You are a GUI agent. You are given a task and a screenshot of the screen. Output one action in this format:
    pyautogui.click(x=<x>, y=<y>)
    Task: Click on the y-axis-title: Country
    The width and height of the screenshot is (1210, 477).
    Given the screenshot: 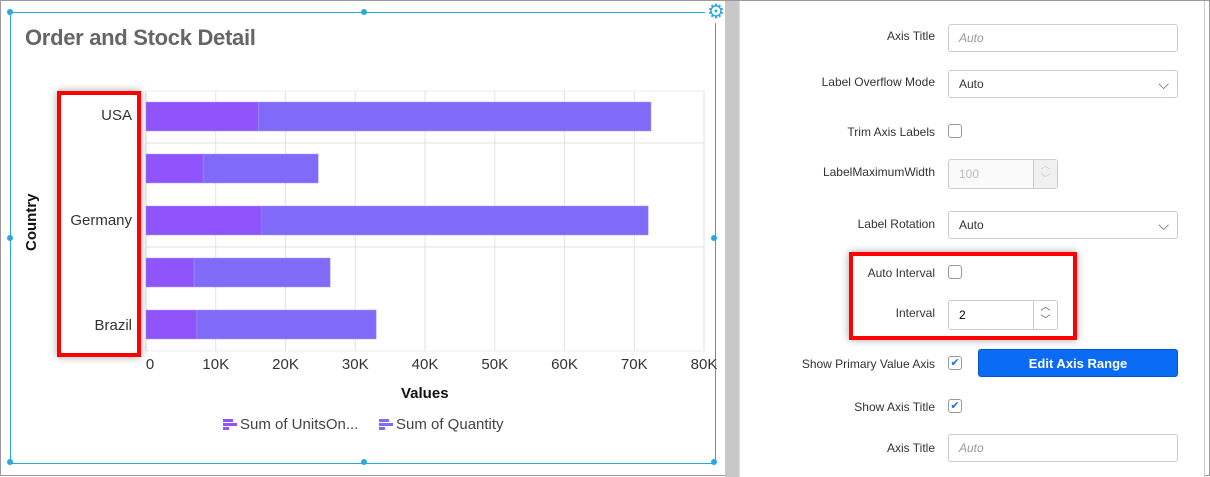 What is the action you would take?
    pyautogui.click(x=31, y=222)
    